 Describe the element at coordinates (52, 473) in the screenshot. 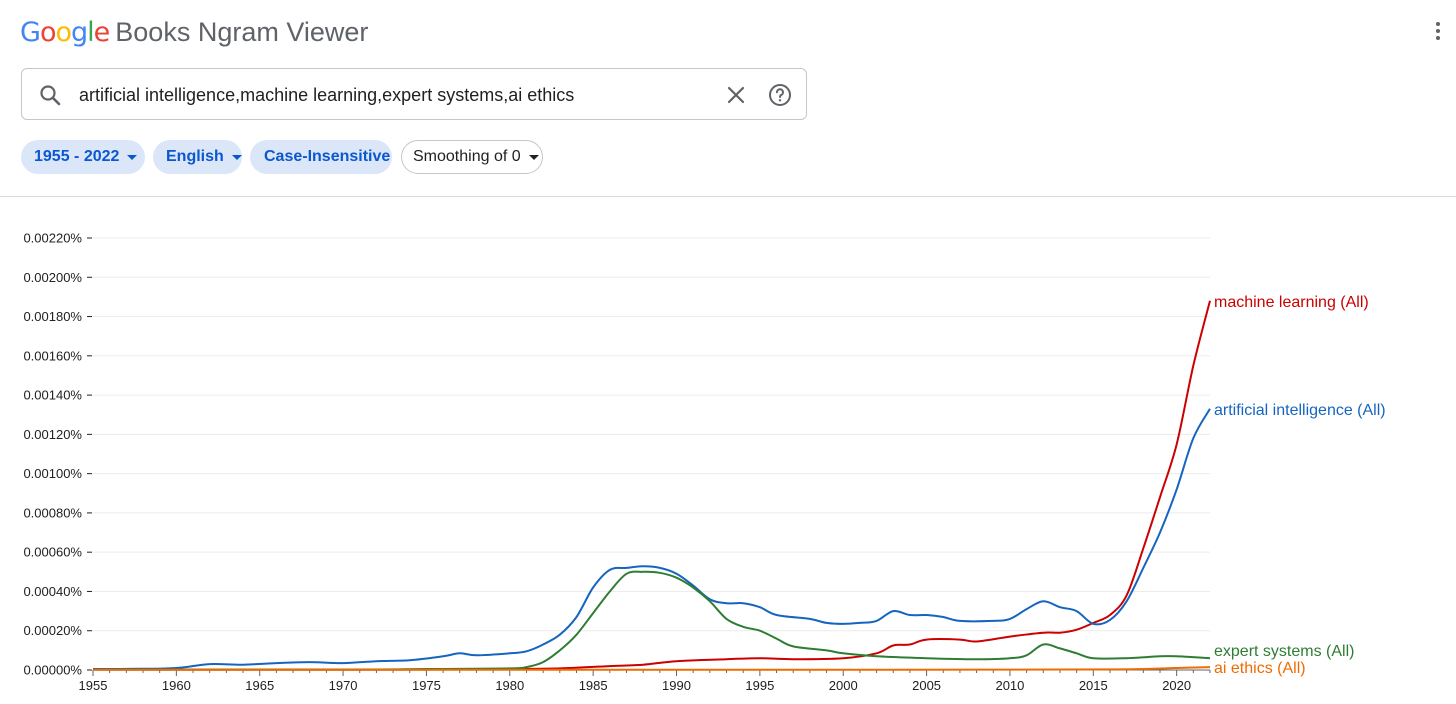

I see `y-tick-label: 0.00100%` at that location.